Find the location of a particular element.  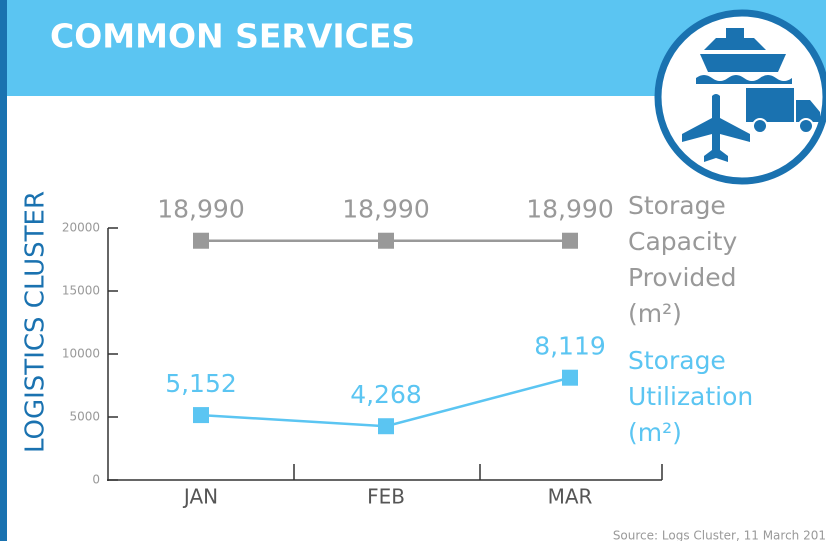

legend-entry: Storage Capacity Provided (m²) is located at coordinates (683, 259).